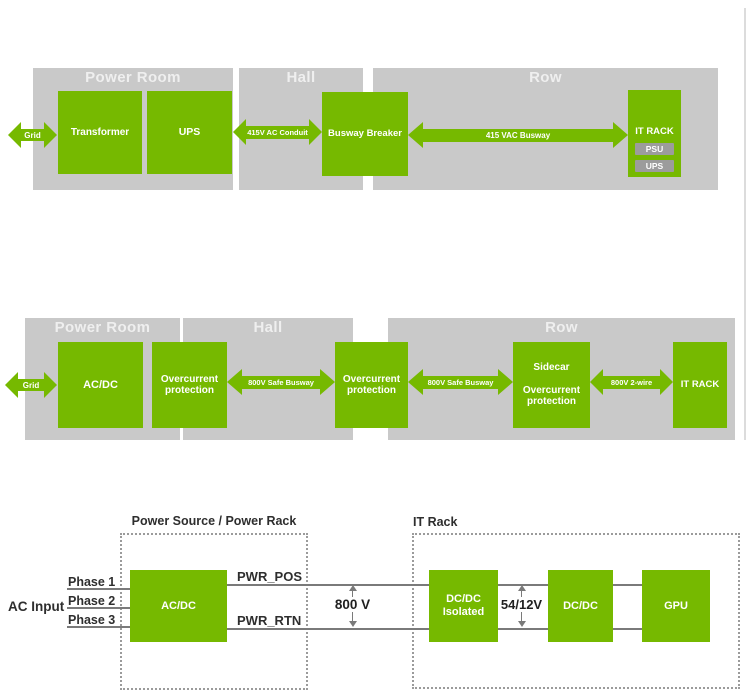  What do you see at coordinates (301, 77) in the screenshot?
I see `ac-hall-title: Hall` at bounding box center [301, 77].